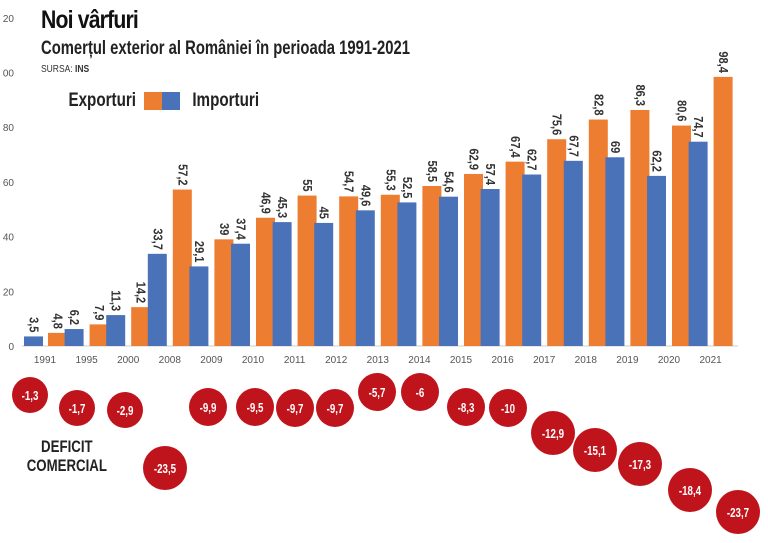  What do you see at coordinates (67, 446) in the screenshot?
I see `deficit-label-line1: DEFICIT` at bounding box center [67, 446].